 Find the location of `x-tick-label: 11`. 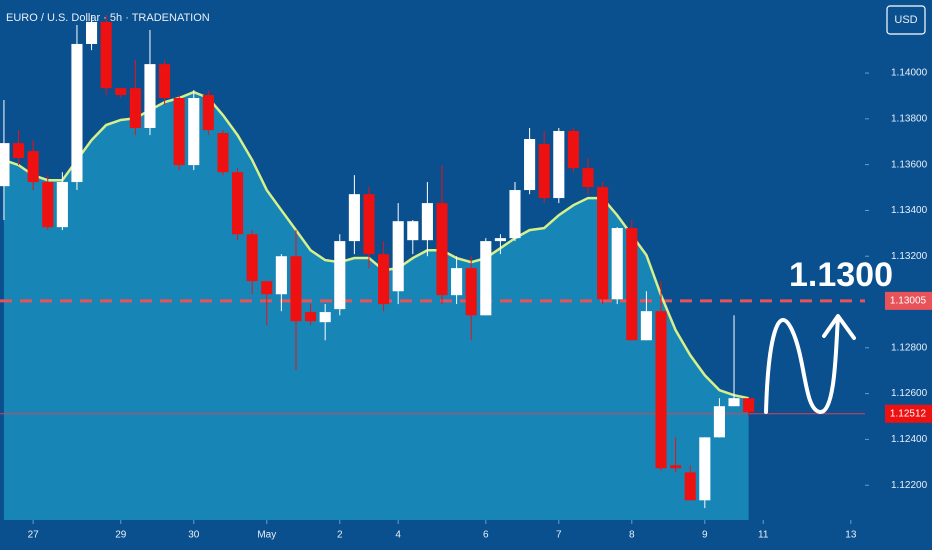

x-tick-label: 11 is located at coordinates (763, 535).